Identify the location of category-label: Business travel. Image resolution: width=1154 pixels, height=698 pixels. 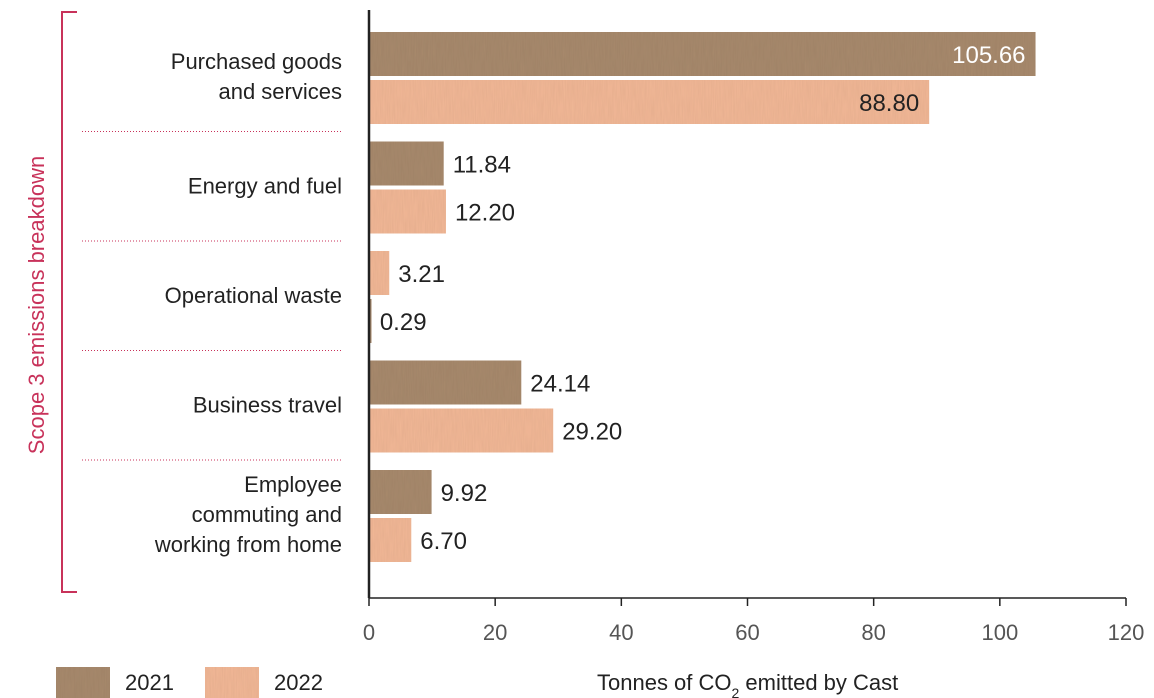
(267, 405).